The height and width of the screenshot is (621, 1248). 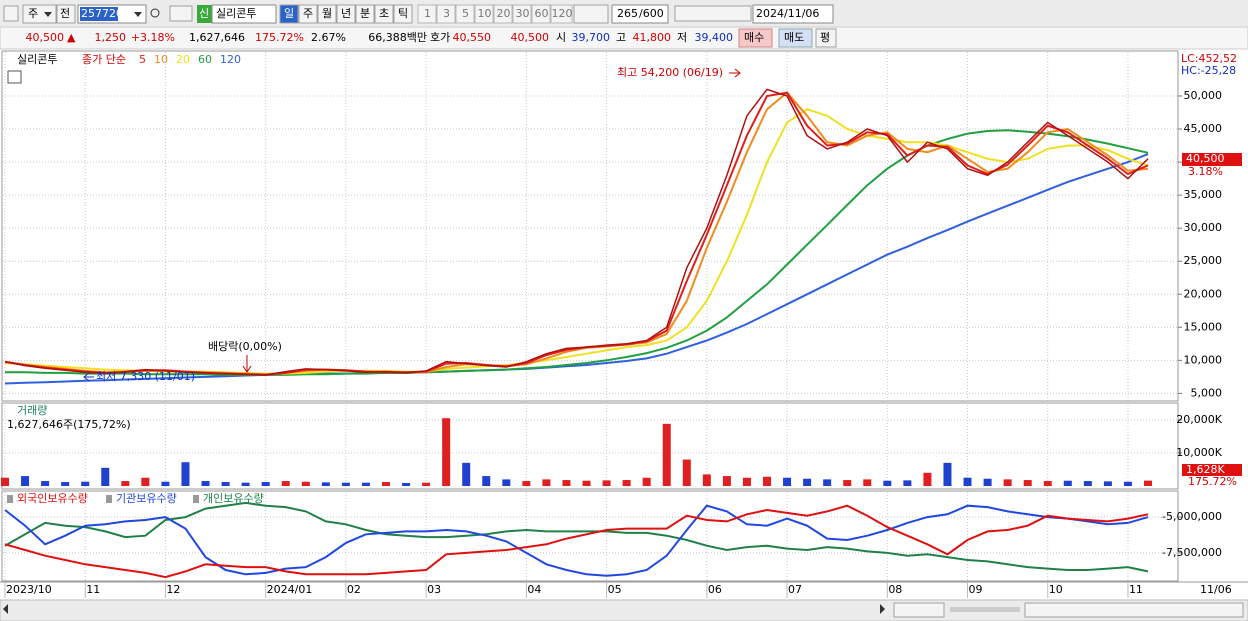 I want to click on price-box, so click(x=1212, y=159).